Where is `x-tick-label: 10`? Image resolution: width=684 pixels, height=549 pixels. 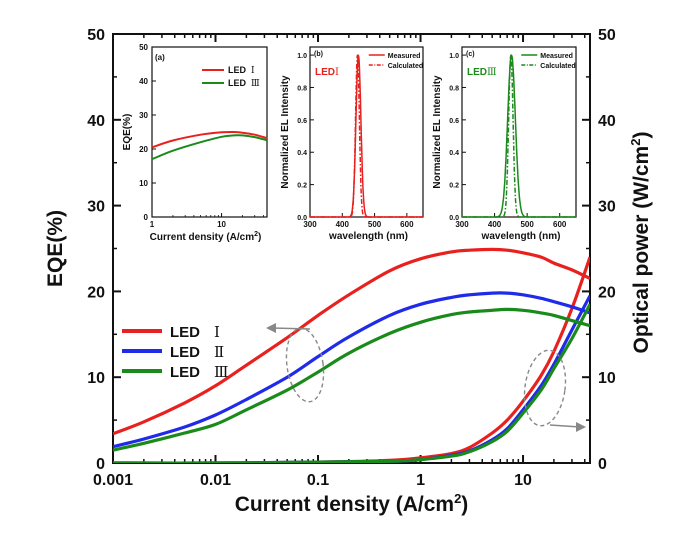 x-tick-label: 10 is located at coordinates (523, 480).